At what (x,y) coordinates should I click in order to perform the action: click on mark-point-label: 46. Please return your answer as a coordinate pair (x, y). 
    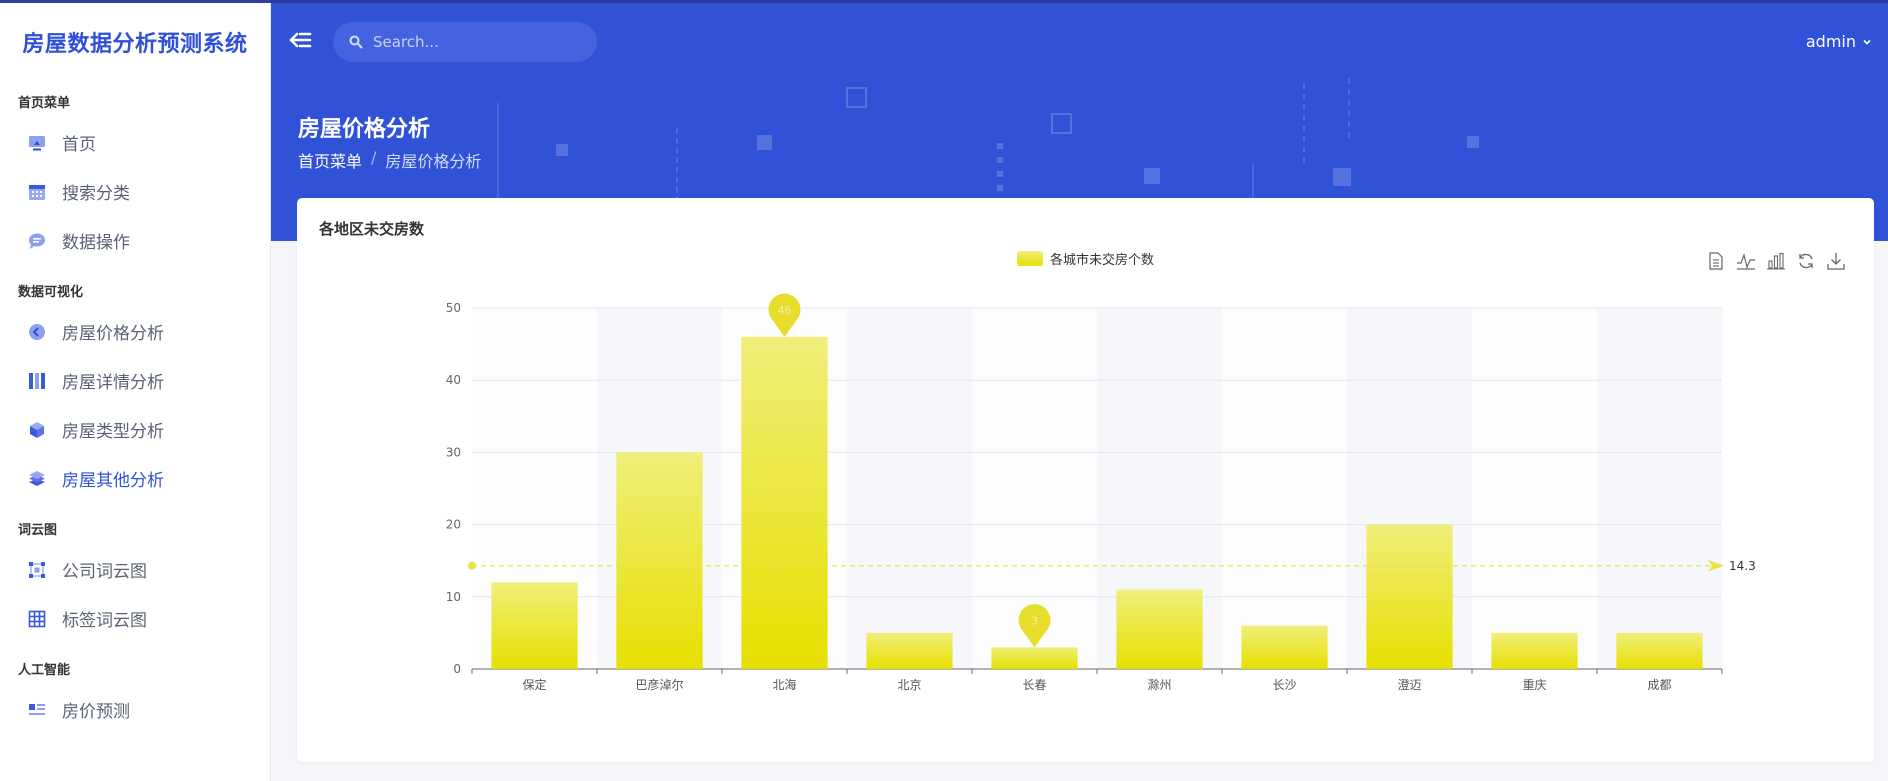
    Looking at the image, I should click on (785, 310).